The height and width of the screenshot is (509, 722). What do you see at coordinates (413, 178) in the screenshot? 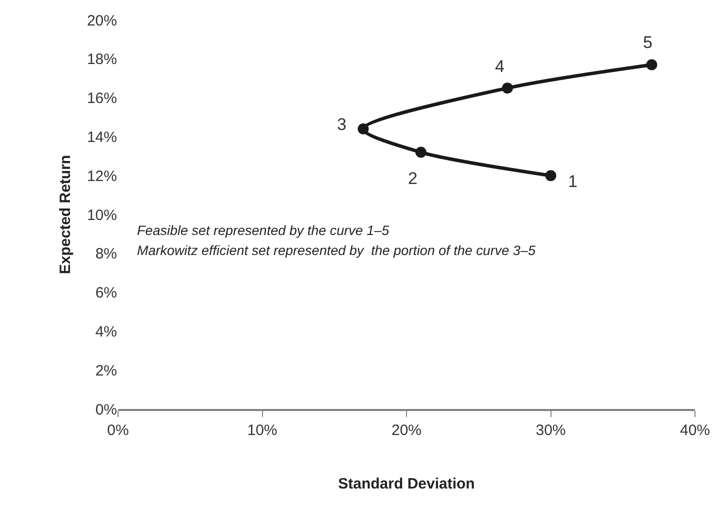
I see `annotation: 2` at bounding box center [413, 178].